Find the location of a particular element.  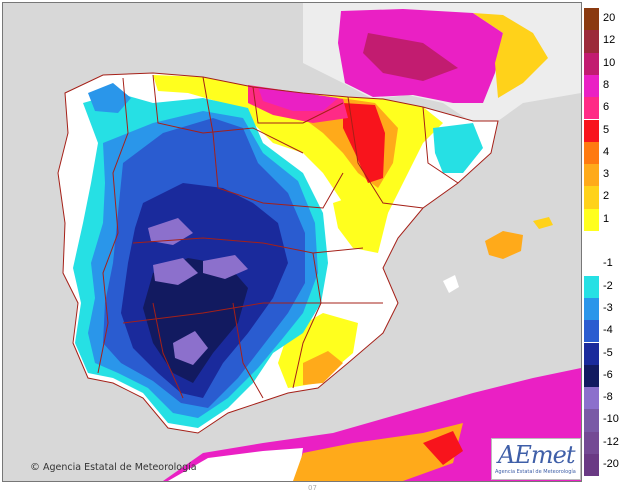

copyright-icon: © is located at coordinates (35, 467).